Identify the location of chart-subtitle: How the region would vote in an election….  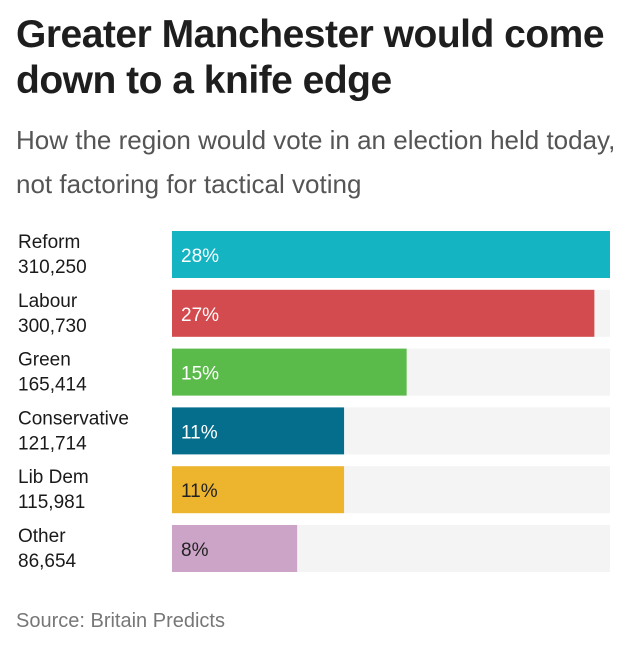
(316, 162).